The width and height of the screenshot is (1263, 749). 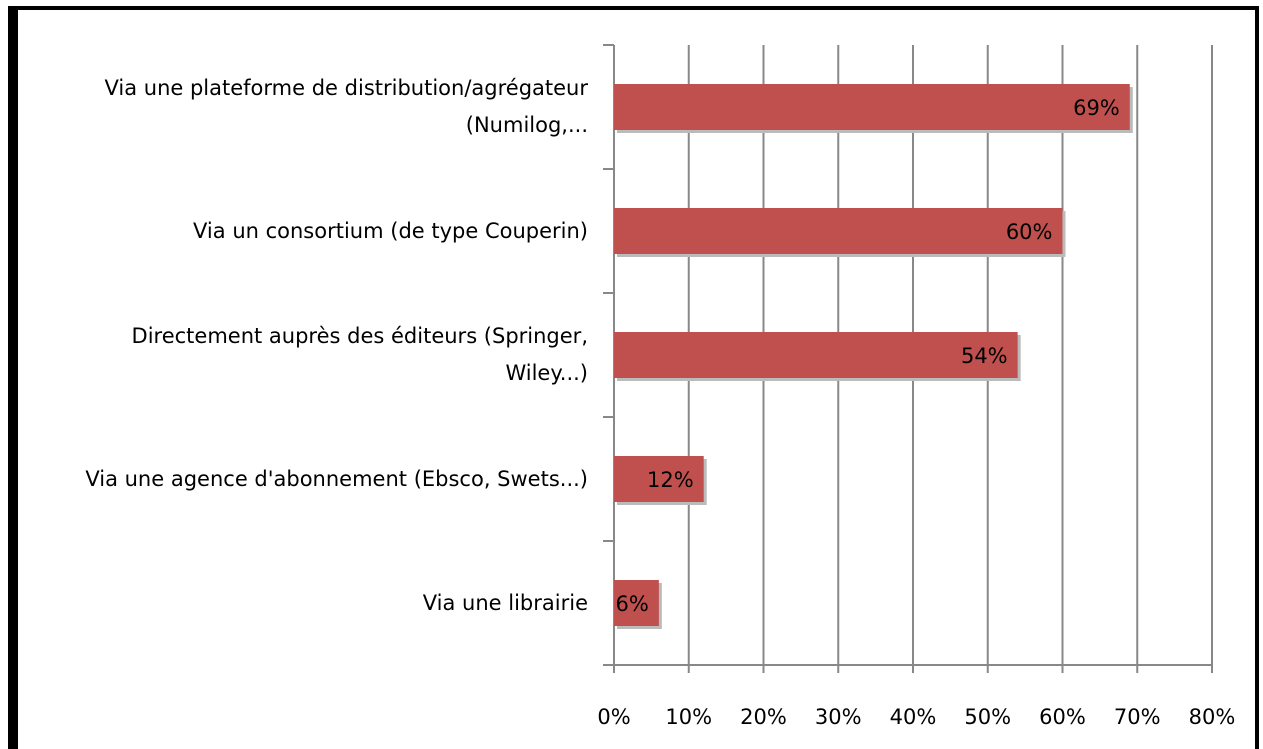 I want to click on x-tick-label: 10%, so click(x=688, y=717).